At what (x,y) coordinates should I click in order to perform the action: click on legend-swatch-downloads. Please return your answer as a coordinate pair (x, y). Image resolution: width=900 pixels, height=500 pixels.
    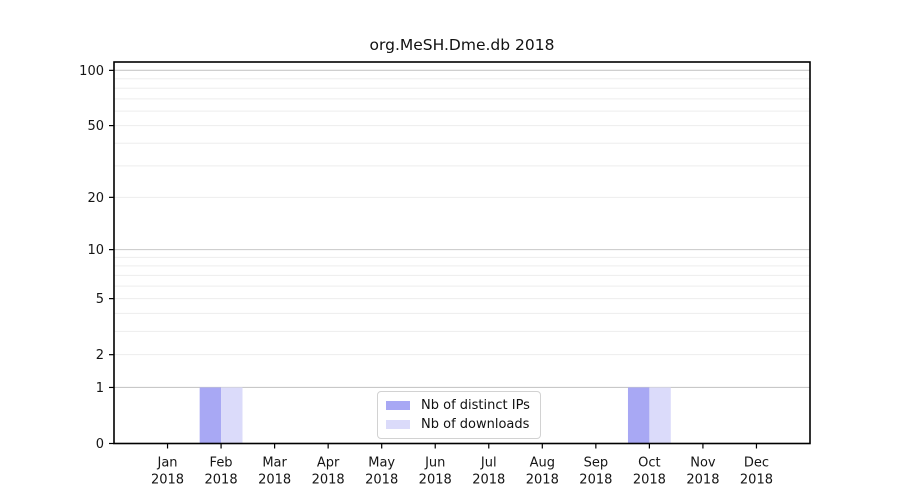
    Looking at the image, I should click on (398, 424).